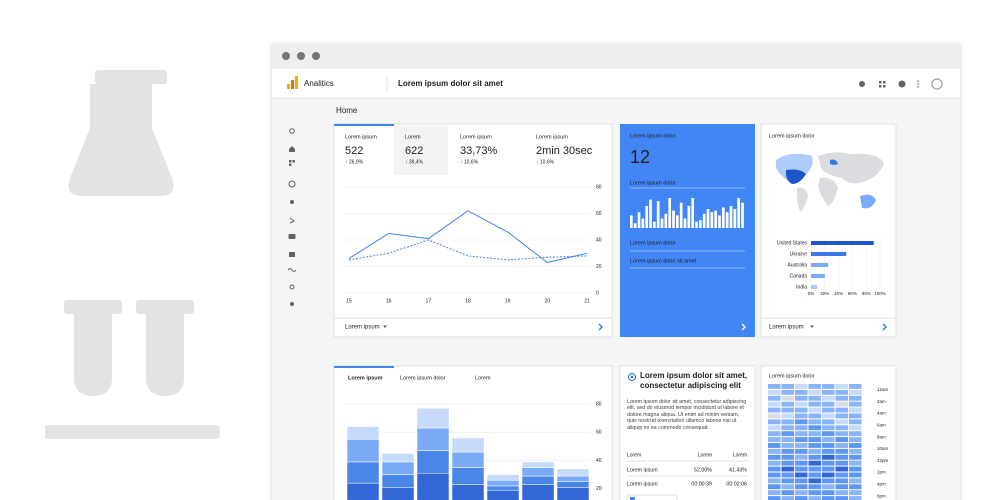 This screenshot has height=500, width=1000. I want to click on realtime-card, so click(687, 230).